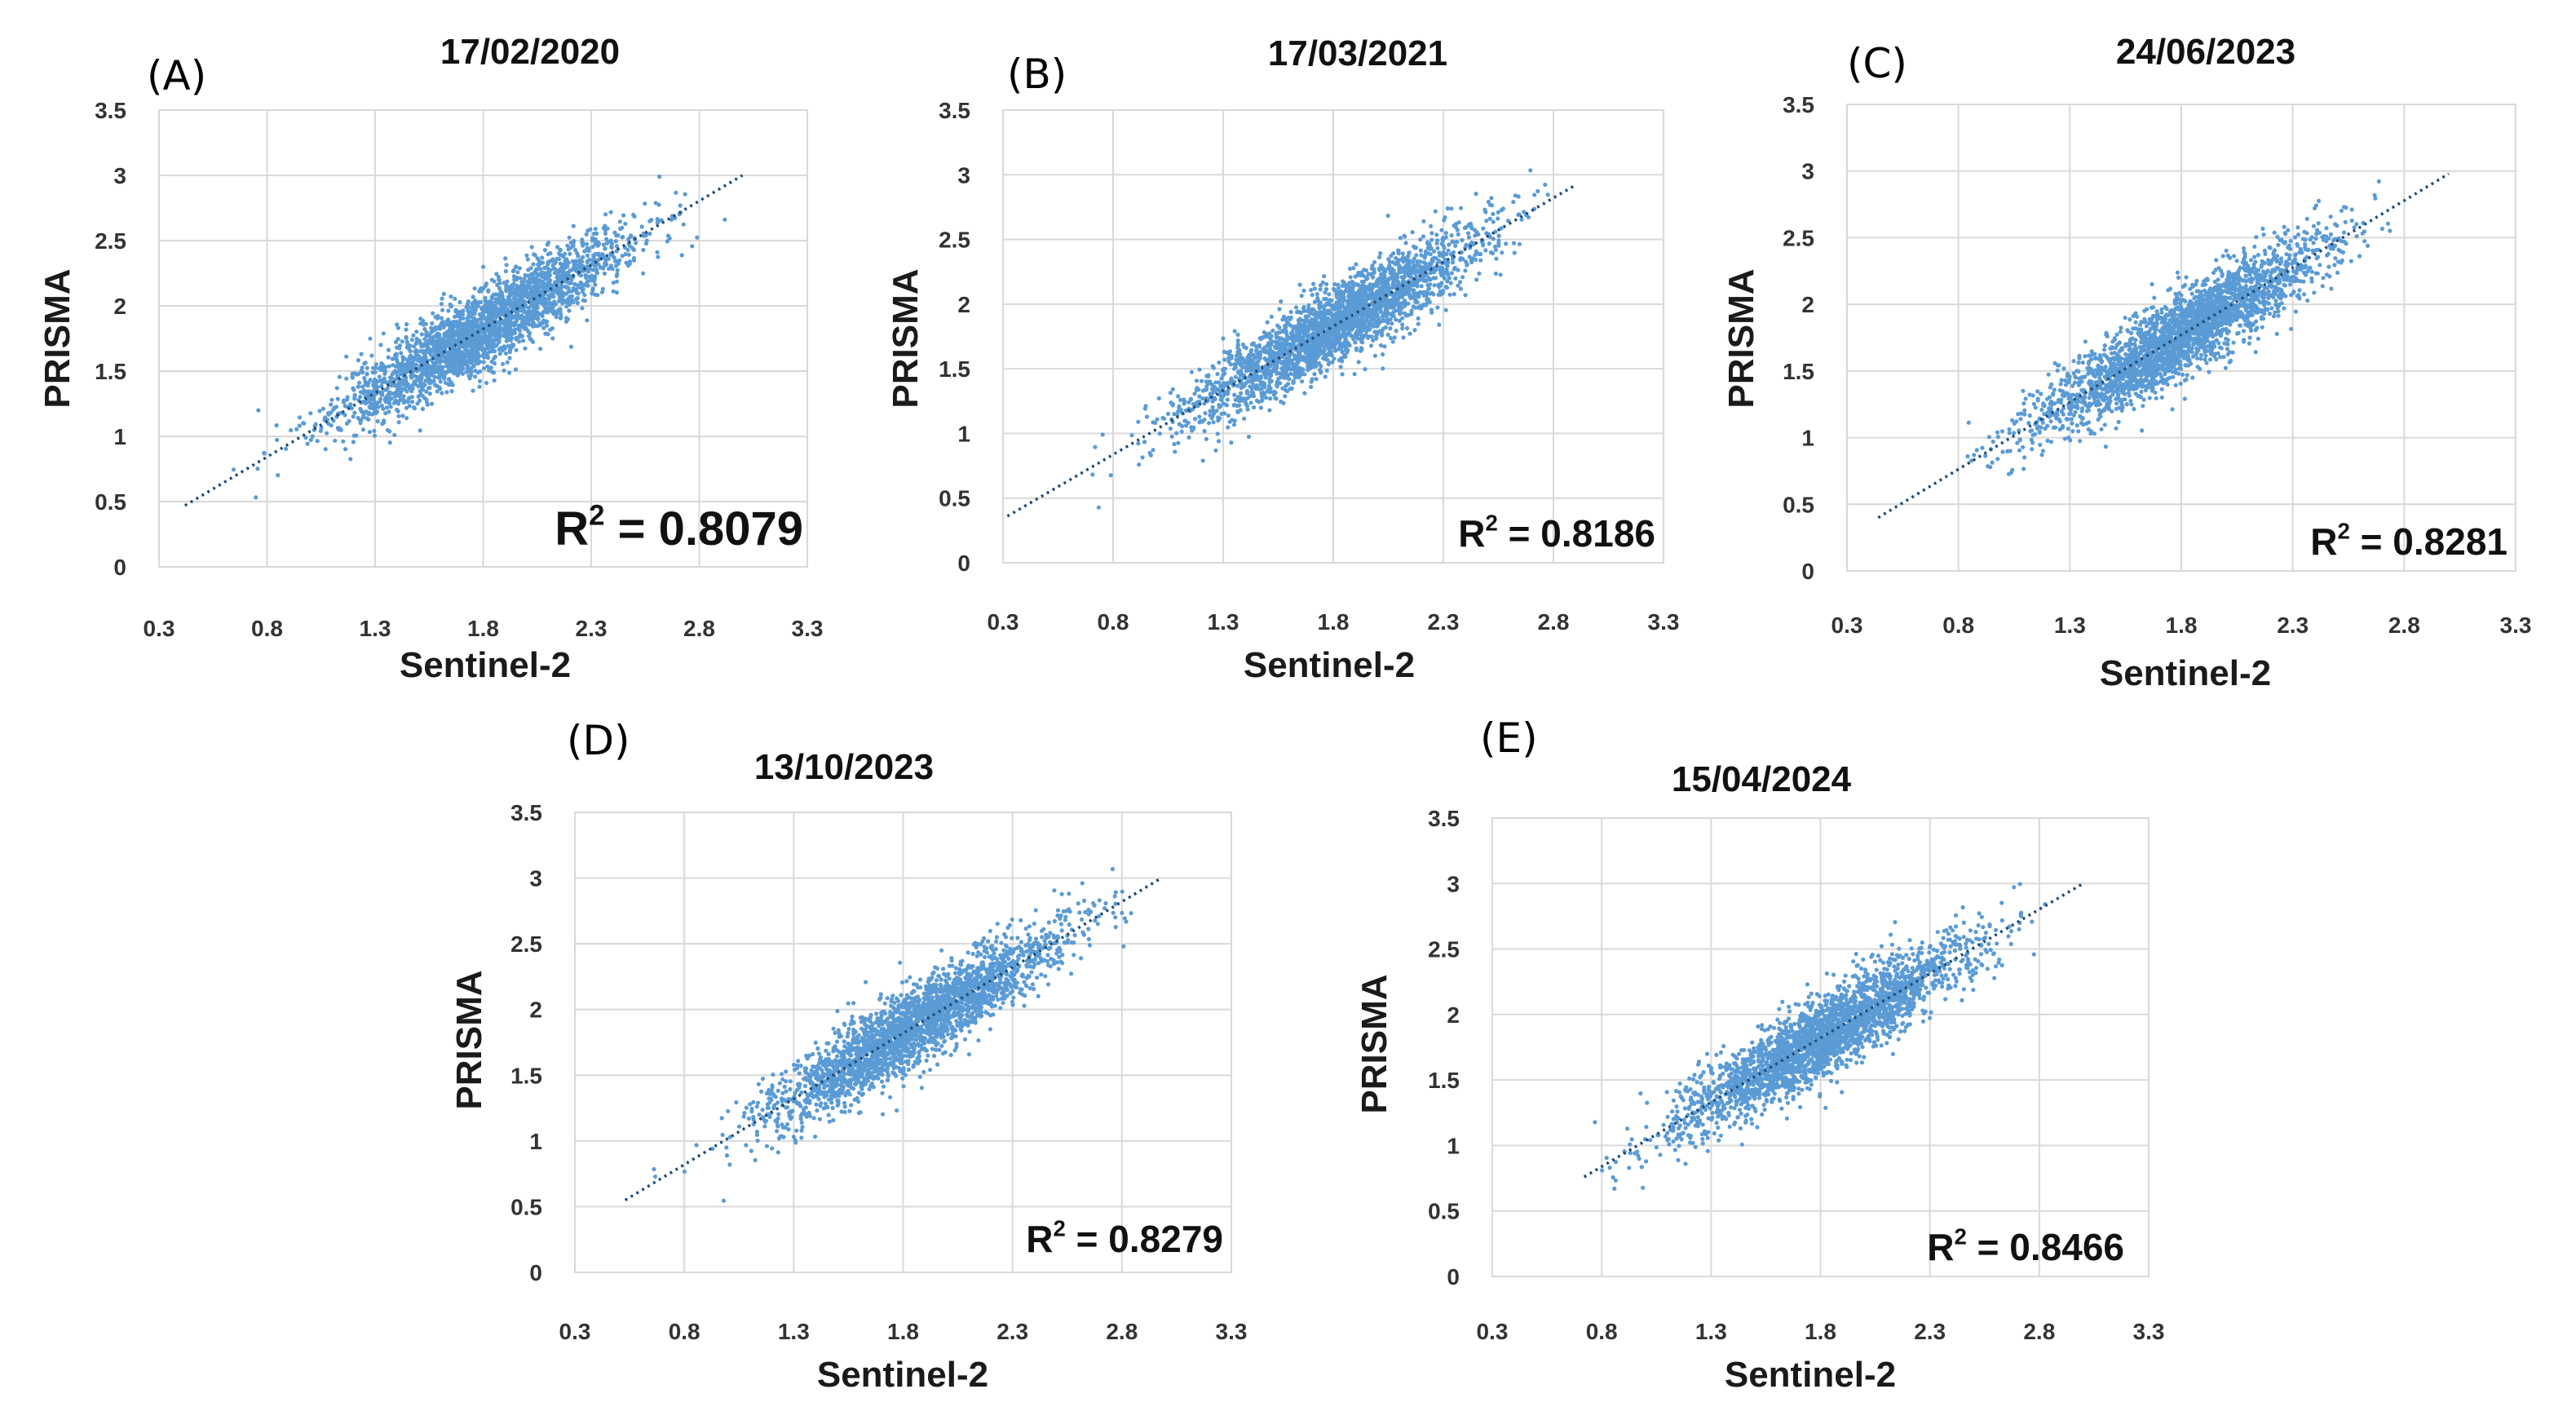 Image resolution: width=2576 pixels, height=1420 pixels. I want to click on y-tick-label: 2.5, so click(955, 240).